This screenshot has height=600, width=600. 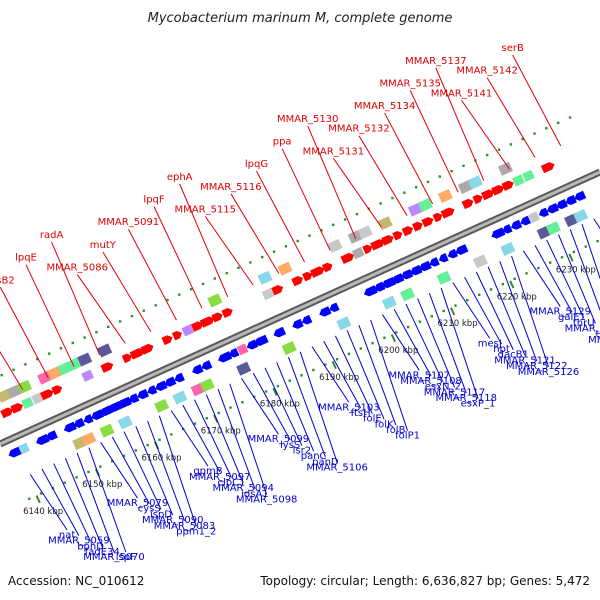 I want to click on gene-label: MMAR_5122, so click(x=537, y=366).